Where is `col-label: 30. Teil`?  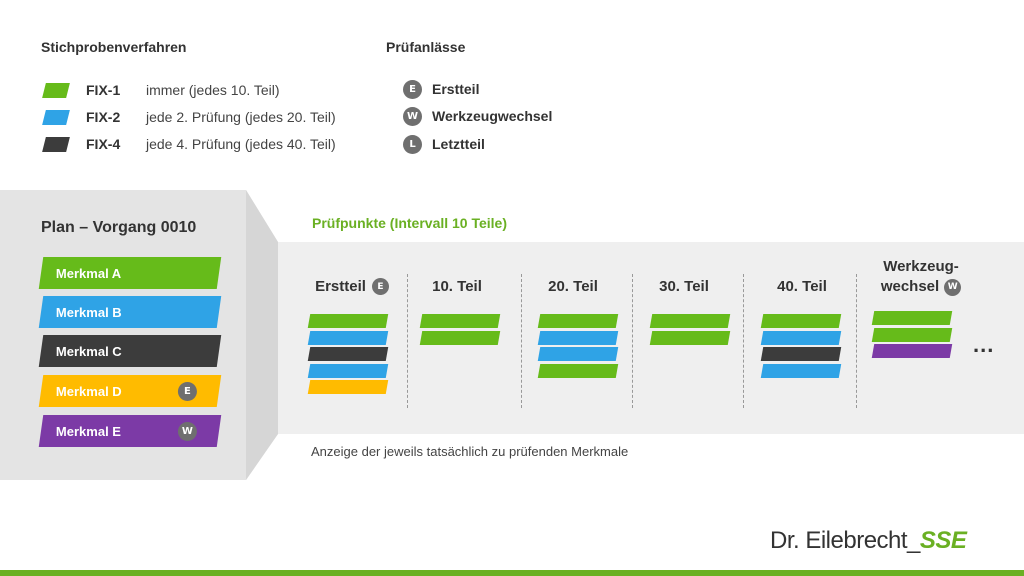
col-label: 30. Teil is located at coordinates (684, 286).